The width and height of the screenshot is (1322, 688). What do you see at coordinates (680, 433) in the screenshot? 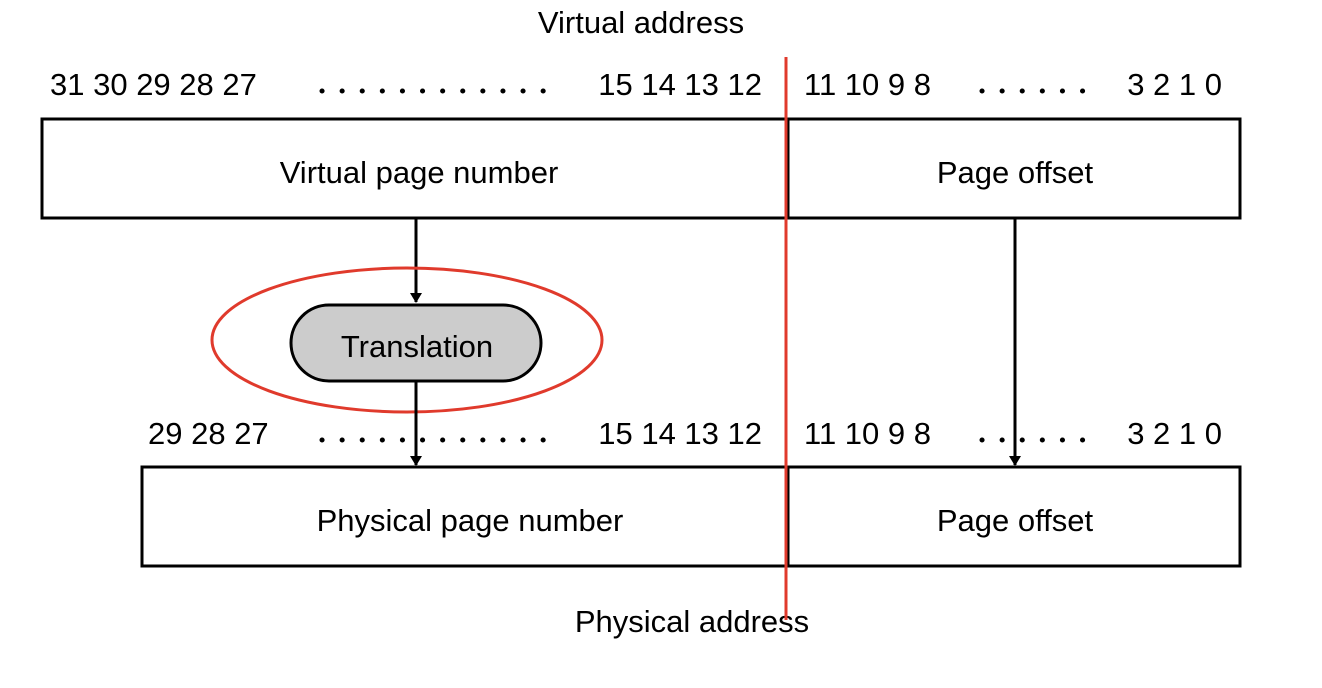
I see `physical-bits-mid: 15 14 13 12` at bounding box center [680, 433].